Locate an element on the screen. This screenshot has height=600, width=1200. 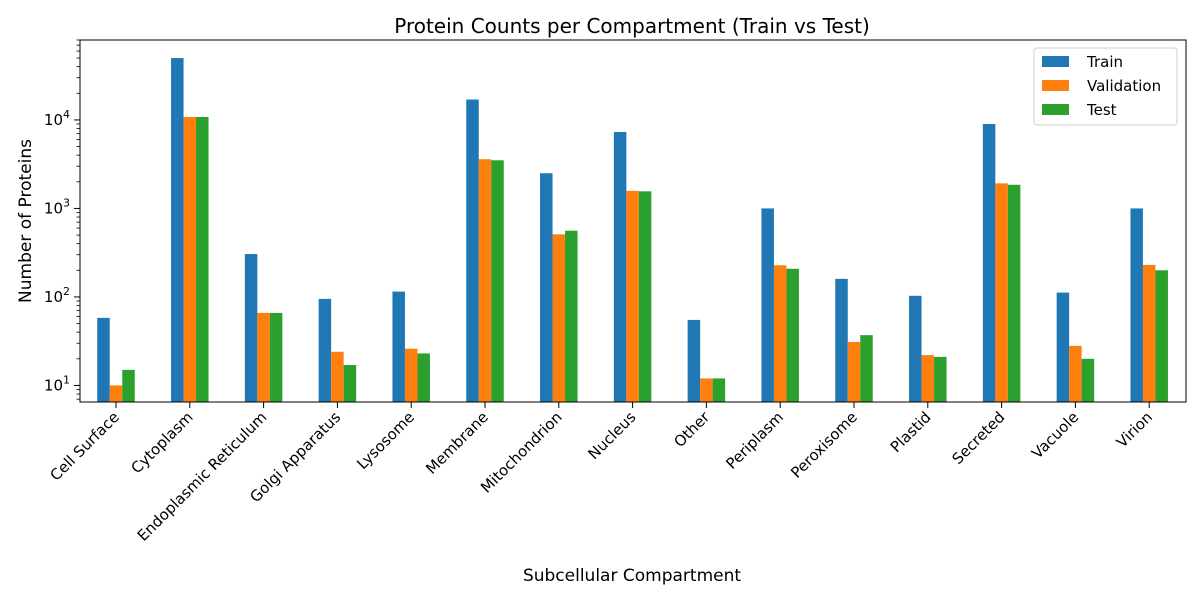
legend-swatch-train is located at coordinates (1055, 61).